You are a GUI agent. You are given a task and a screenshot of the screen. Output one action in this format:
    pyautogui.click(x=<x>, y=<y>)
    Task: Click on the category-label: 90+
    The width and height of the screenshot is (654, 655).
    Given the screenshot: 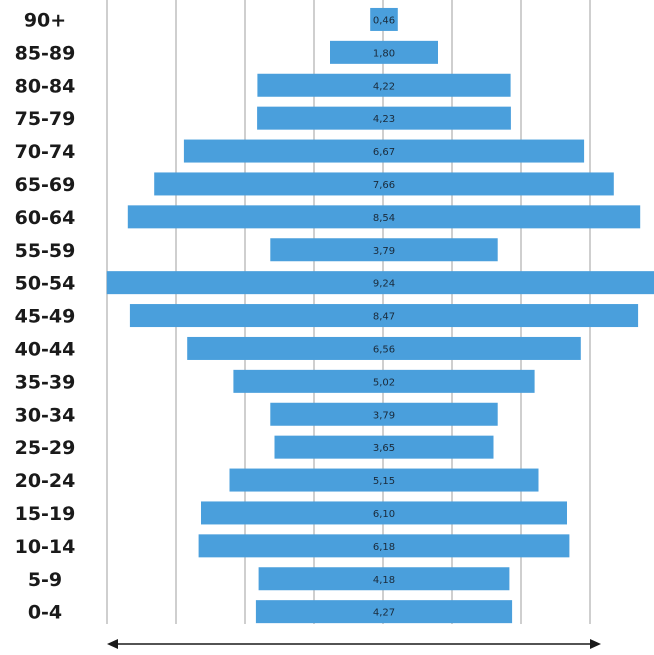 What is the action you would take?
    pyautogui.click(x=45, y=20)
    